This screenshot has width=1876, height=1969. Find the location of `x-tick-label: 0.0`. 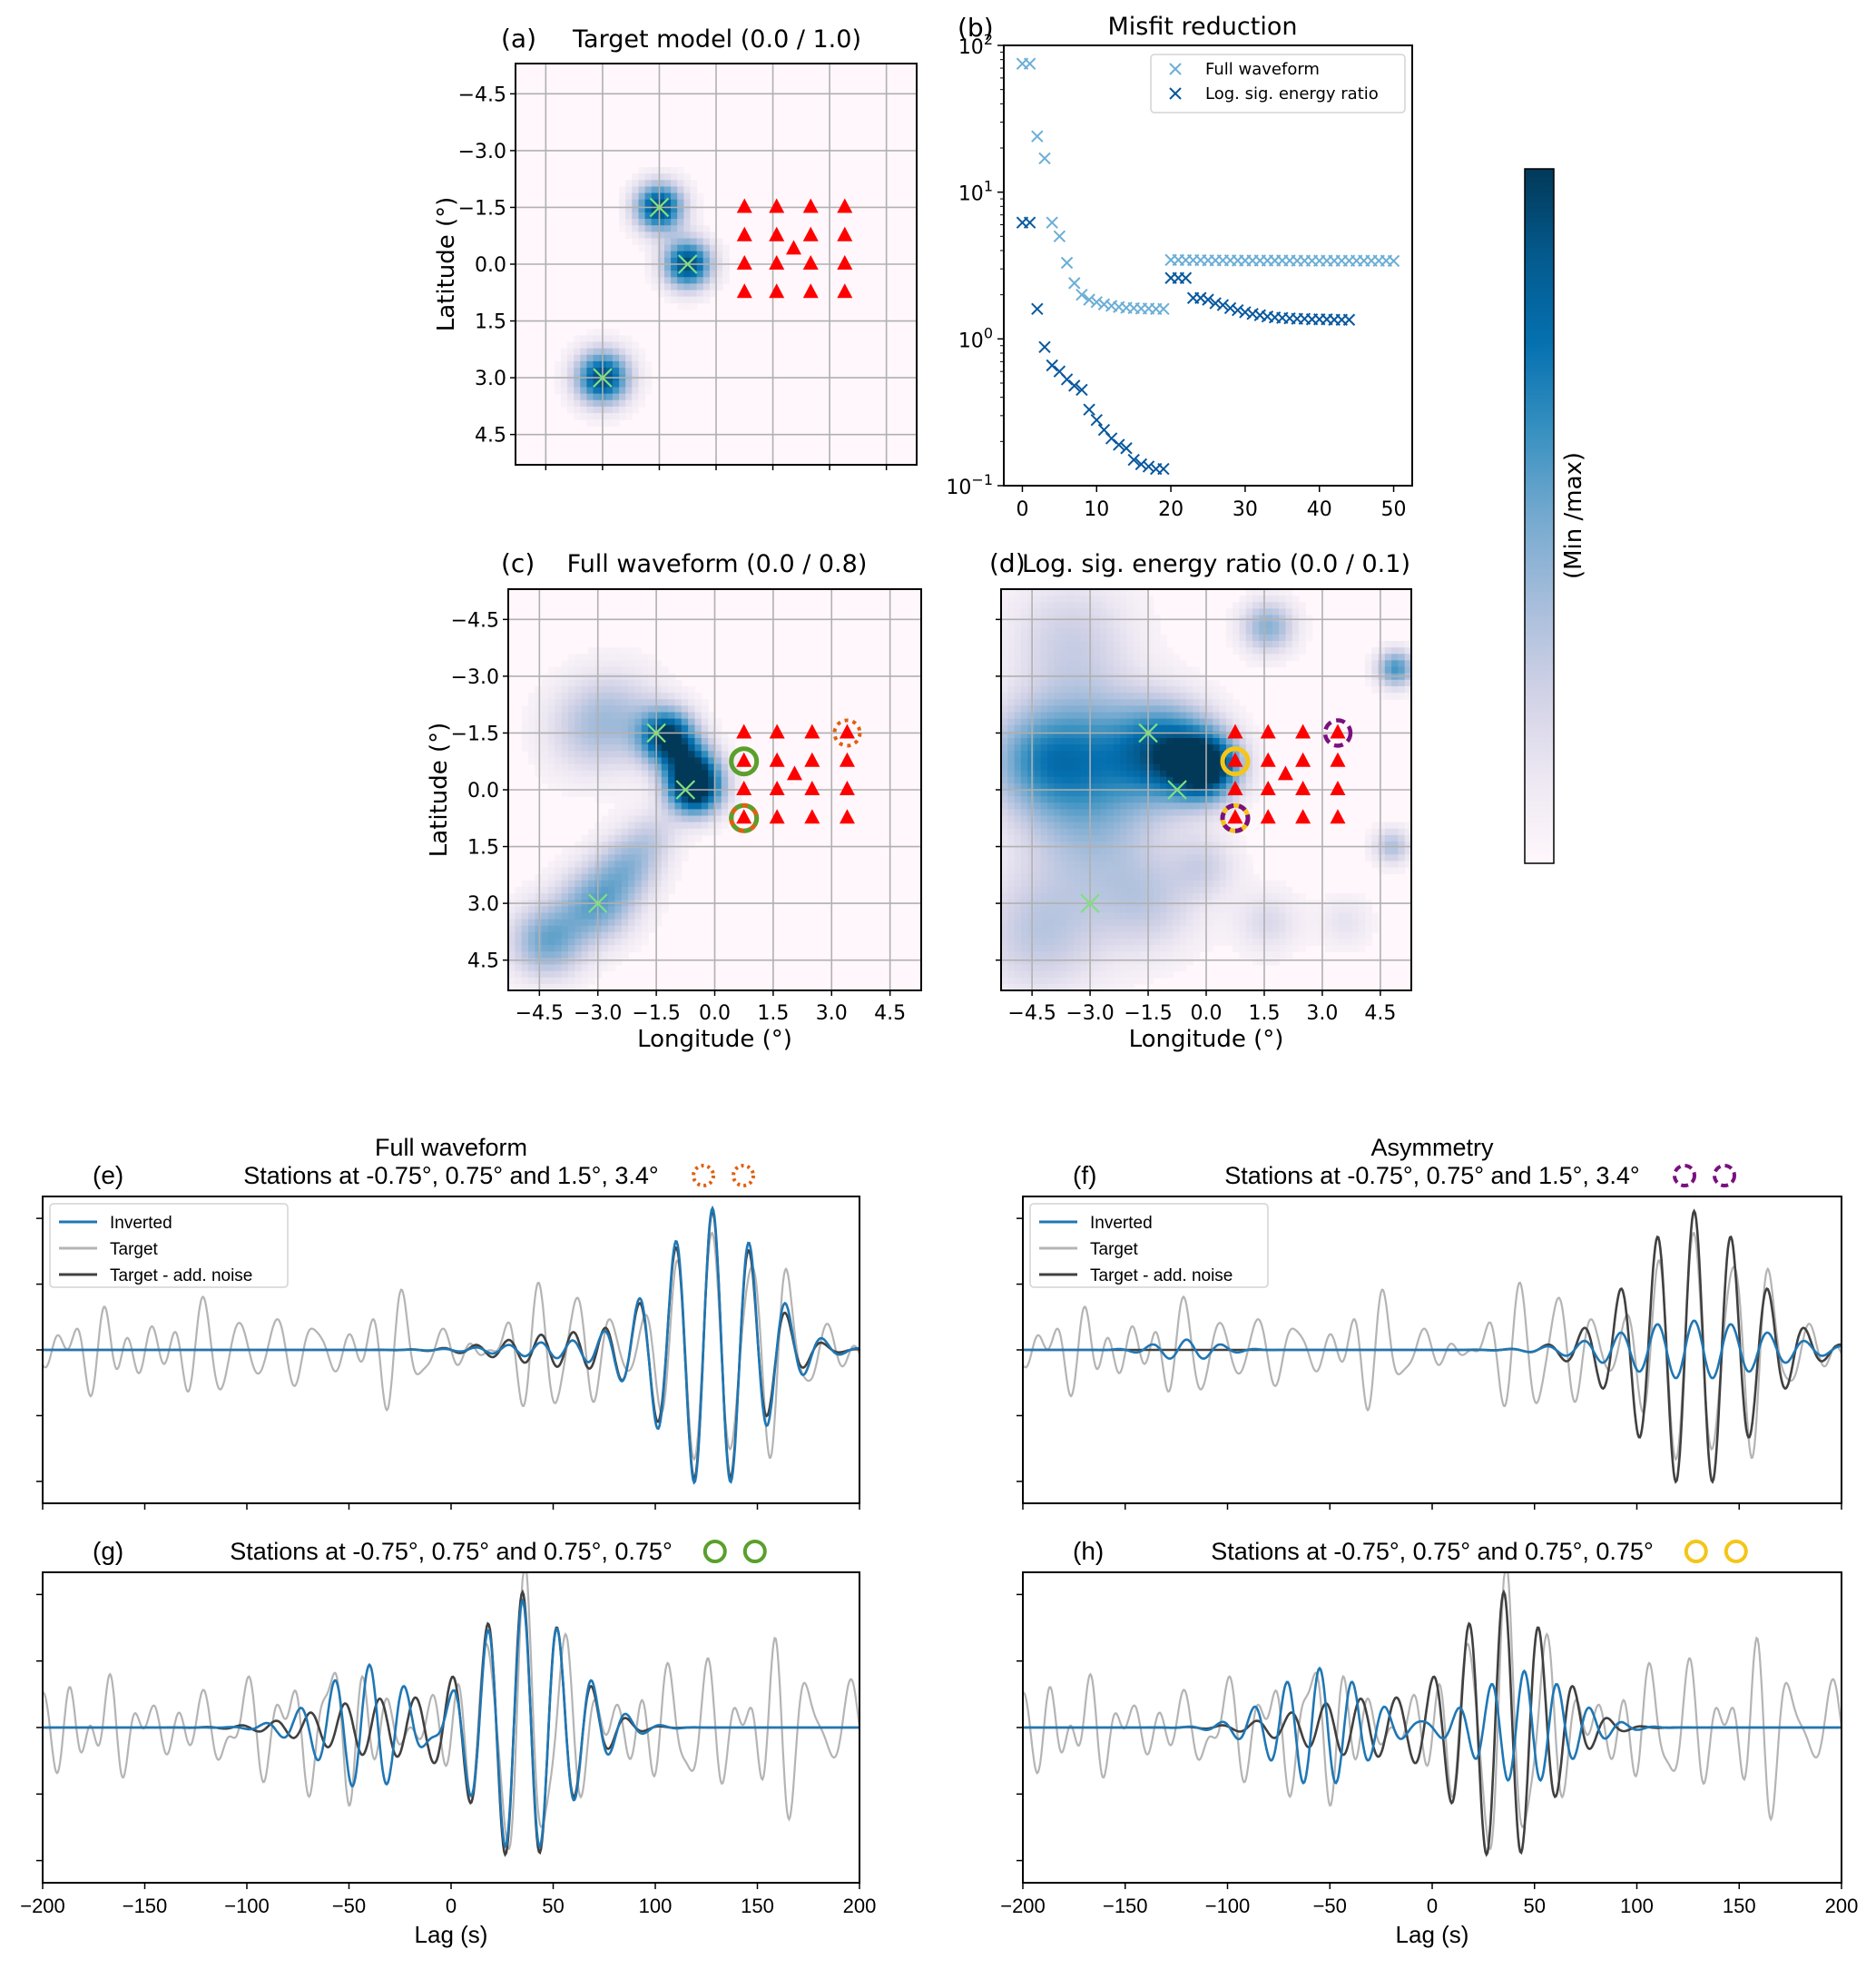

x-tick-label: 0.0 is located at coordinates (715, 1014).